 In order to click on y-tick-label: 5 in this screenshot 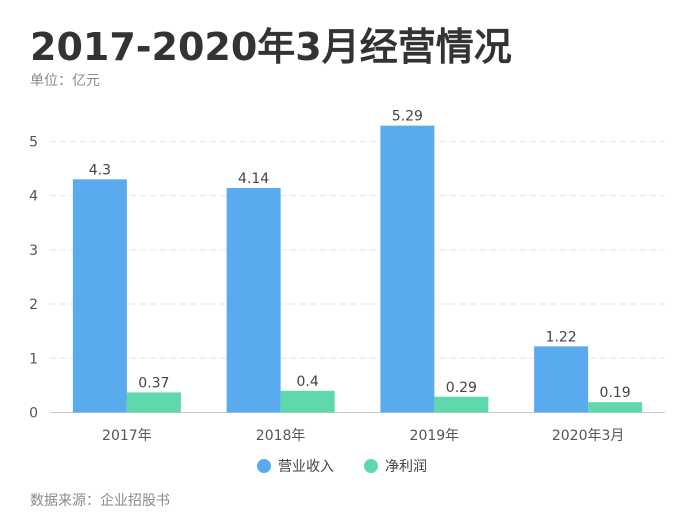, I will do `click(33, 142)`.